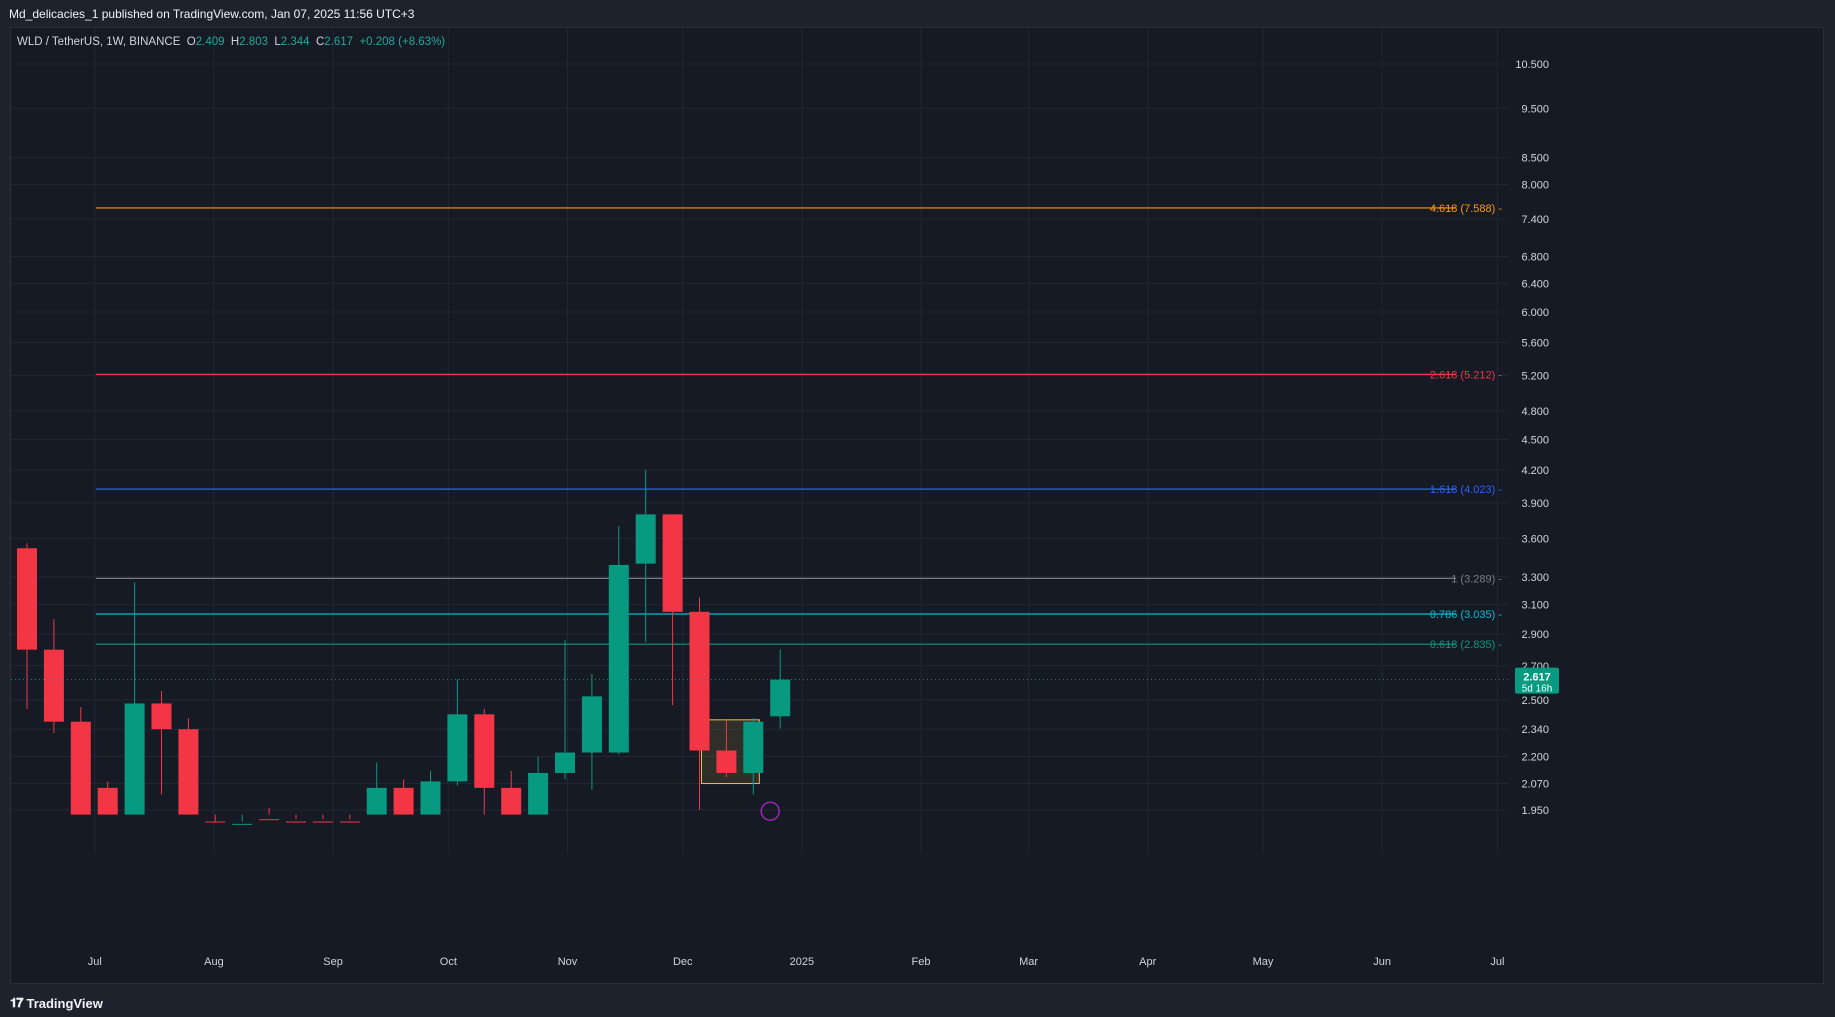 The image size is (1835, 1017). Describe the element at coordinates (1535, 412) in the screenshot. I see `price-axis-label: 4.800` at that location.